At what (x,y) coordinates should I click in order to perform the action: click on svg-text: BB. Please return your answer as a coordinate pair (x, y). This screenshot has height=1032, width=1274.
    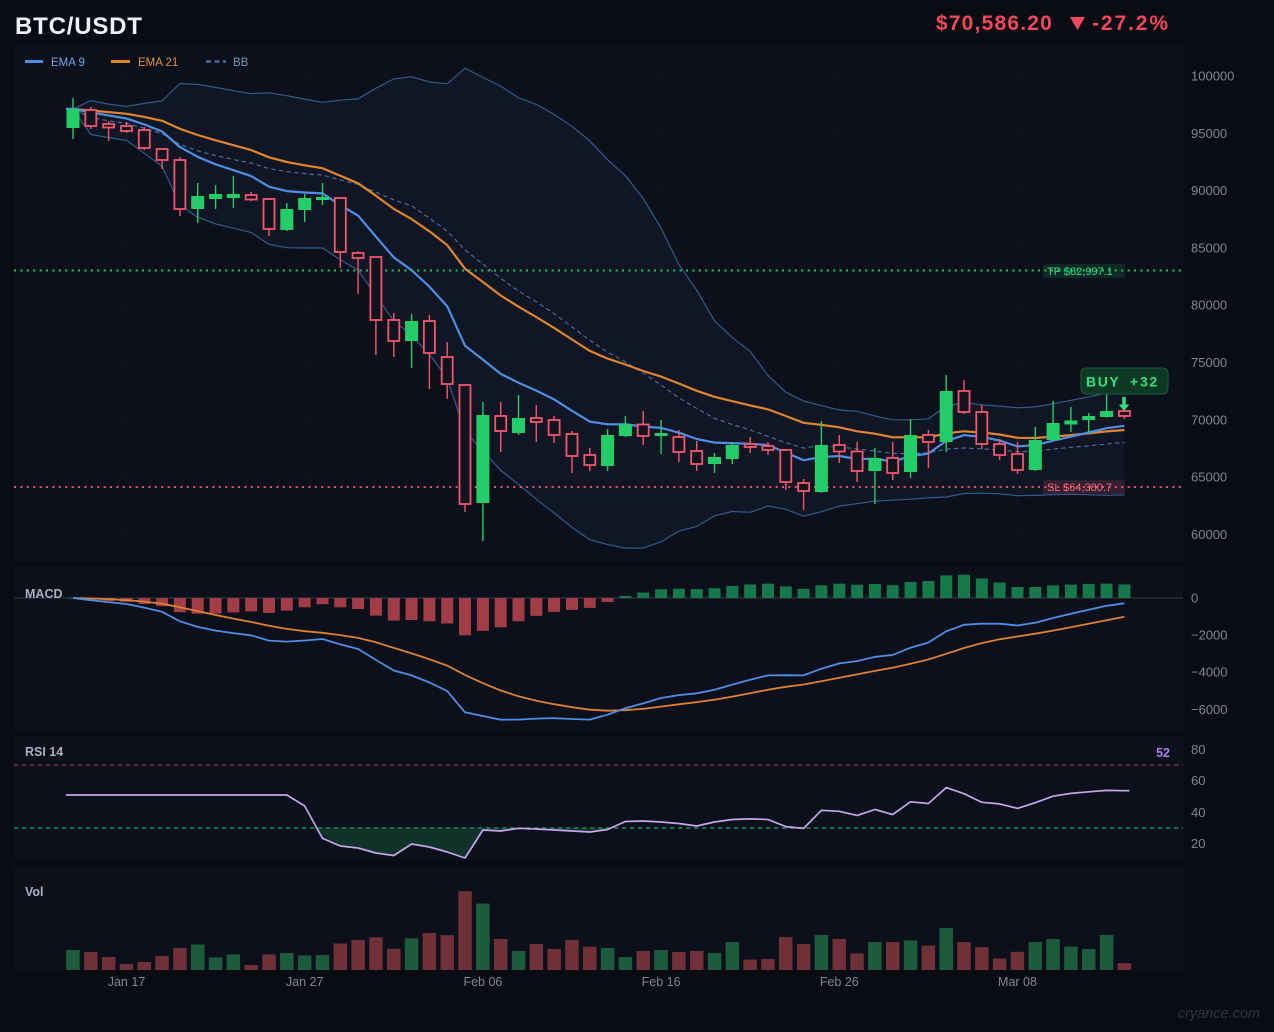
    Looking at the image, I should click on (241, 63).